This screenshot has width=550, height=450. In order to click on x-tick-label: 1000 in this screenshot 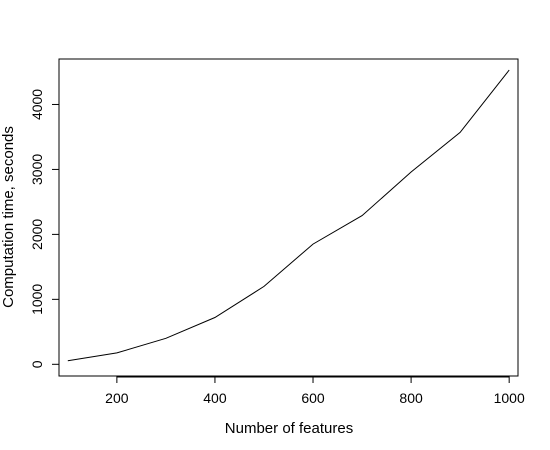, I will do `click(509, 398)`.